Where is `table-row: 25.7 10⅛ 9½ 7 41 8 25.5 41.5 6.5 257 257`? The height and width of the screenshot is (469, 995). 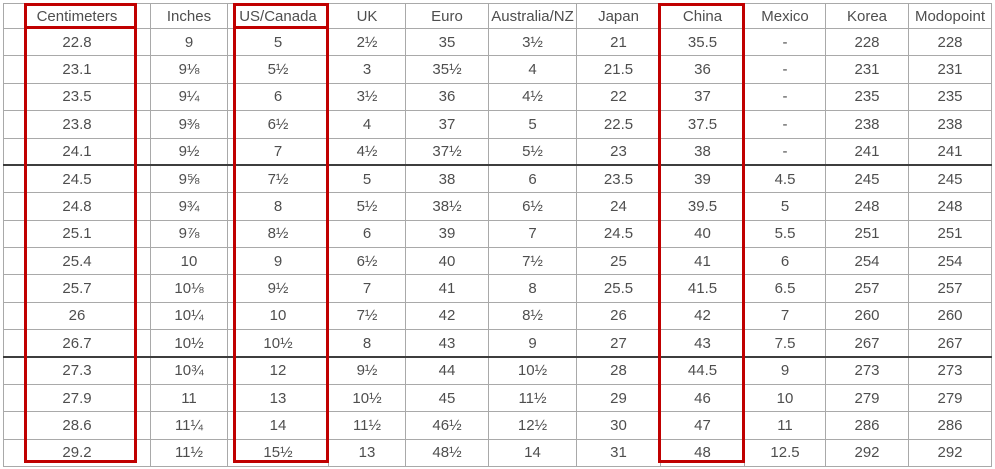
table-row: 25.7 10⅛ 9½ 7 41 8 25.5 41.5 6.5 257 257 is located at coordinates (497, 288).